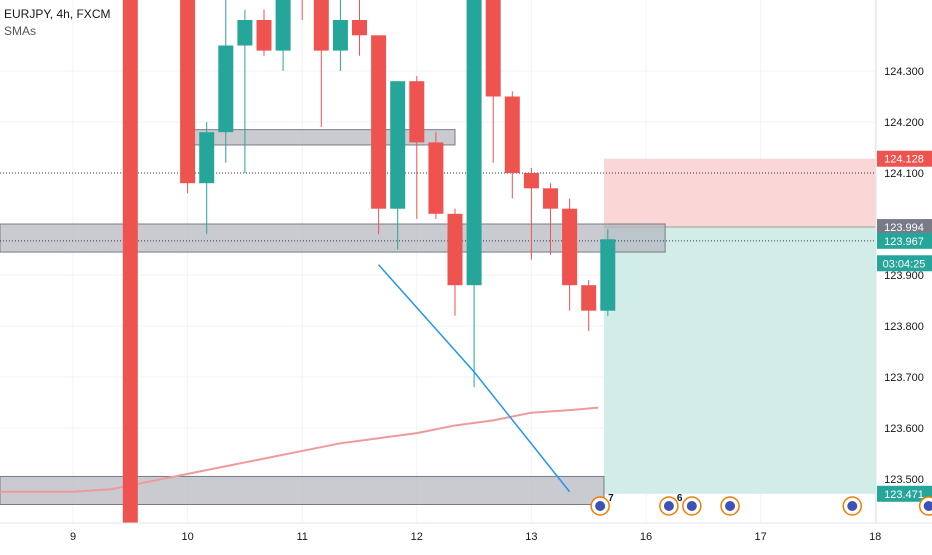  What do you see at coordinates (904, 480) in the screenshot?
I see `price-tick-label: 123.500` at bounding box center [904, 480].